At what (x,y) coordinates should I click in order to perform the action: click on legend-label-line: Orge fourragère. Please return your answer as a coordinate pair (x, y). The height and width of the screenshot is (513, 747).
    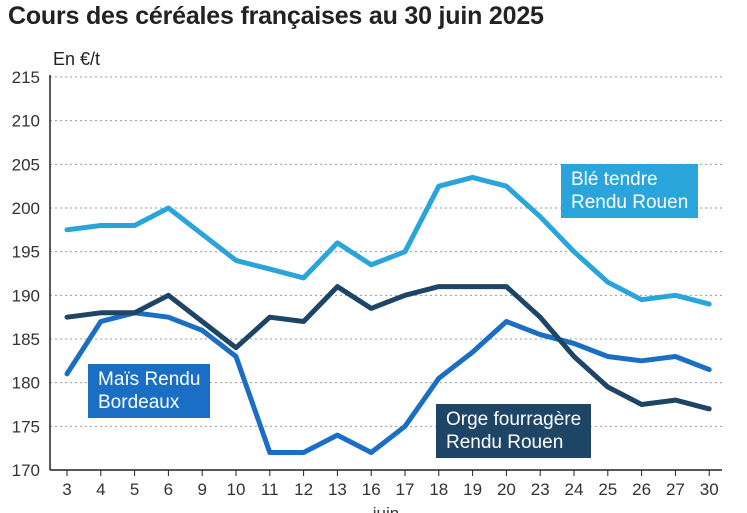
    Looking at the image, I should click on (514, 419).